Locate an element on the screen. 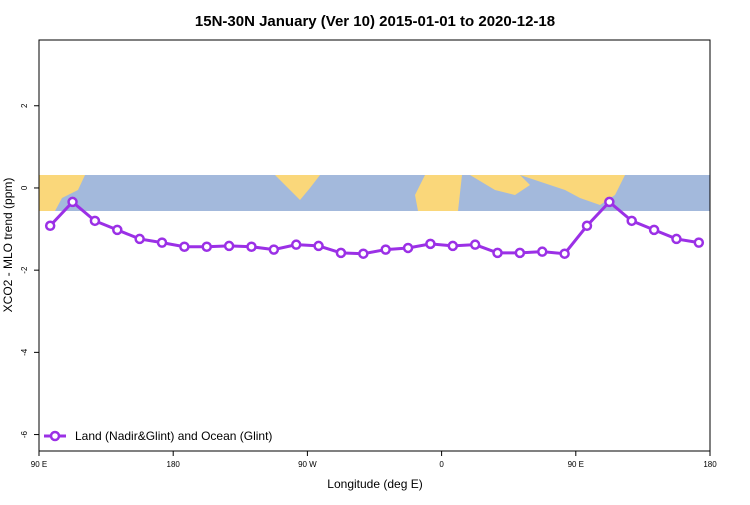  y-tick-label: -6 is located at coordinates (24, 434).